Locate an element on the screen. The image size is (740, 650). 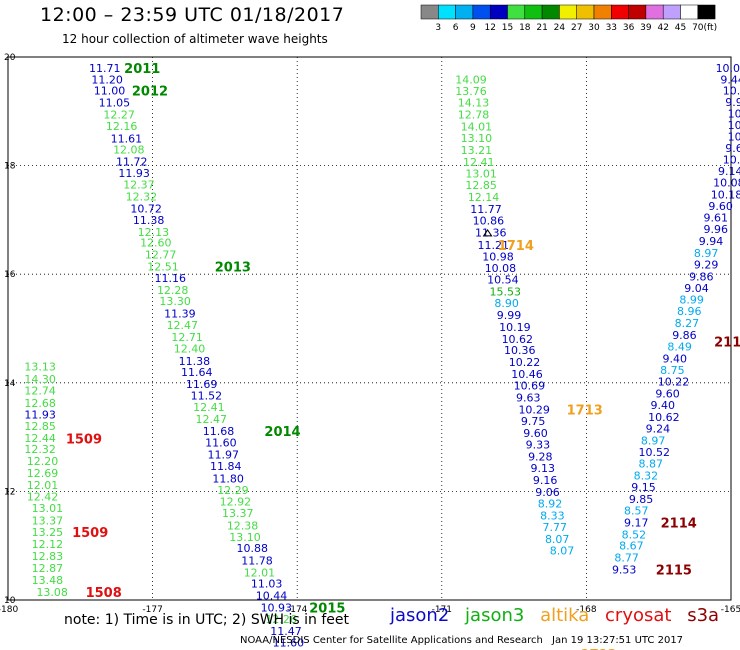
y-tick-label: 18 is located at coordinates (10, 167).